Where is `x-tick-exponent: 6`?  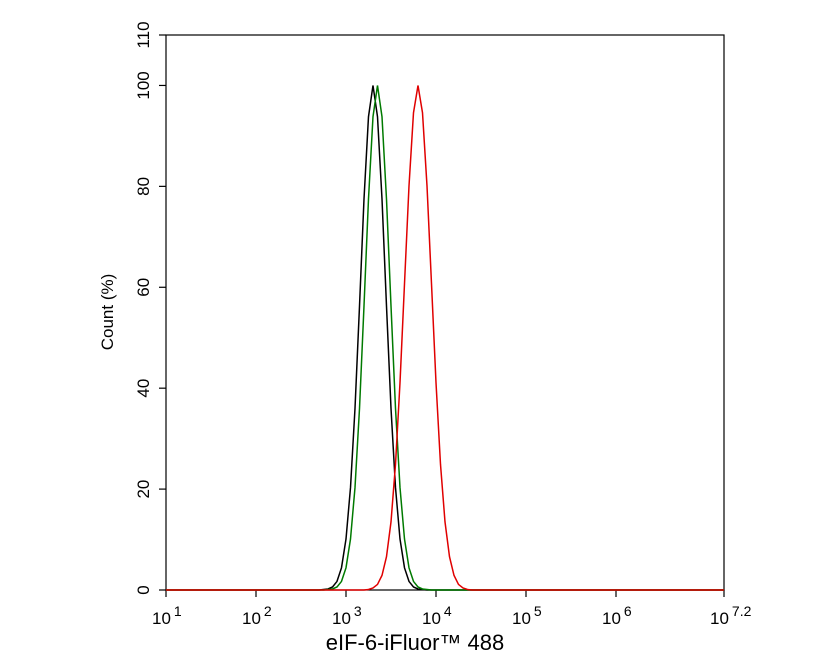 x-tick-exponent: 6 is located at coordinates (628, 611).